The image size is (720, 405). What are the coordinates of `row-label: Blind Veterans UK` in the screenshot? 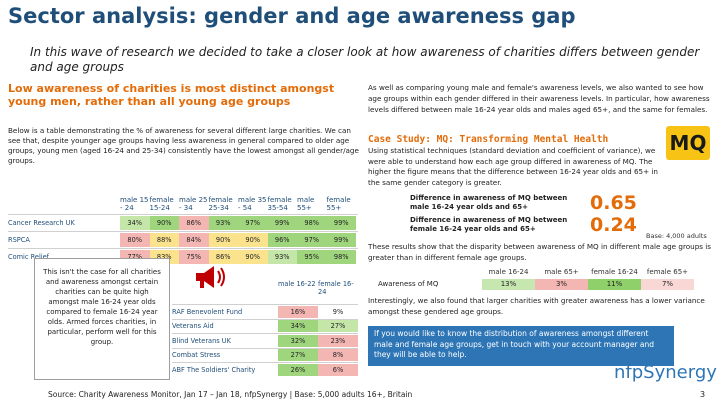 It's located at (201, 340).